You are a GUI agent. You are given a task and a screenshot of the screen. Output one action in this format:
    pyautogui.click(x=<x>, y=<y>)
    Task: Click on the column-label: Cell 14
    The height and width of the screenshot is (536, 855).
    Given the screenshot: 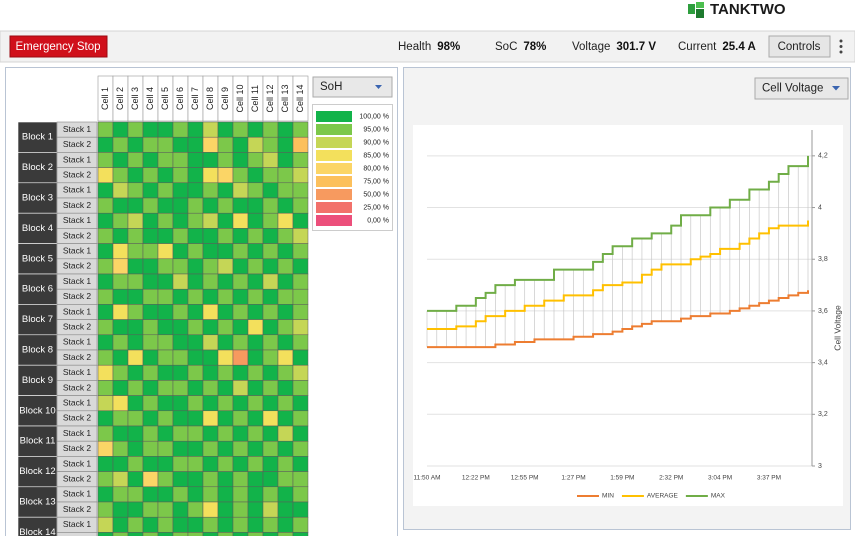 What is the action you would take?
    pyautogui.click(x=300, y=98)
    